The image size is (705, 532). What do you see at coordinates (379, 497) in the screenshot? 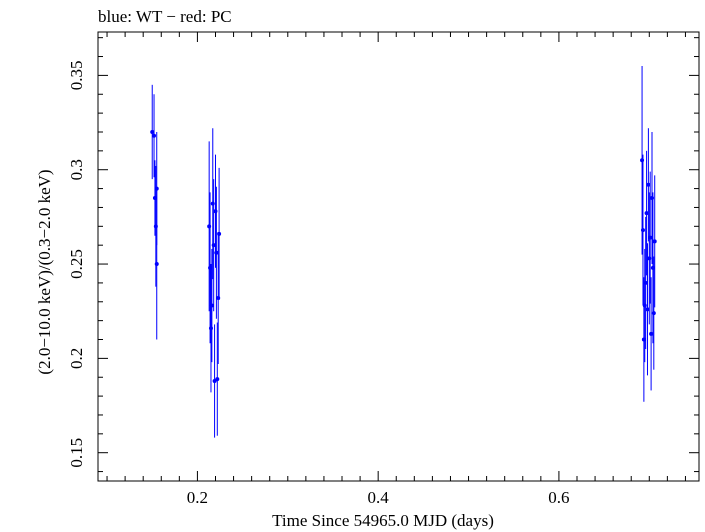
I see `x-tick-label: 0.4` at bounding box center [379, 497].